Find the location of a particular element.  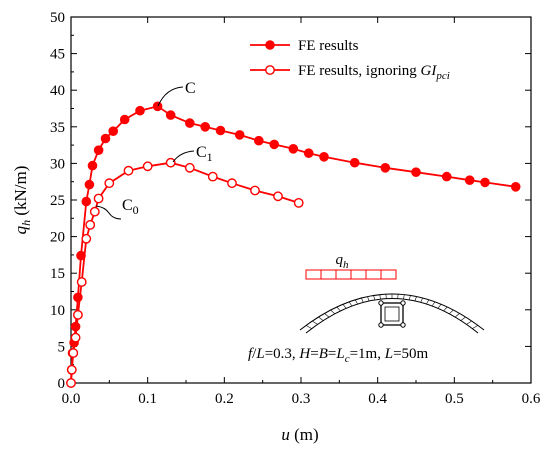

annotation-c1-label: C is located at coordinates (201, 152).